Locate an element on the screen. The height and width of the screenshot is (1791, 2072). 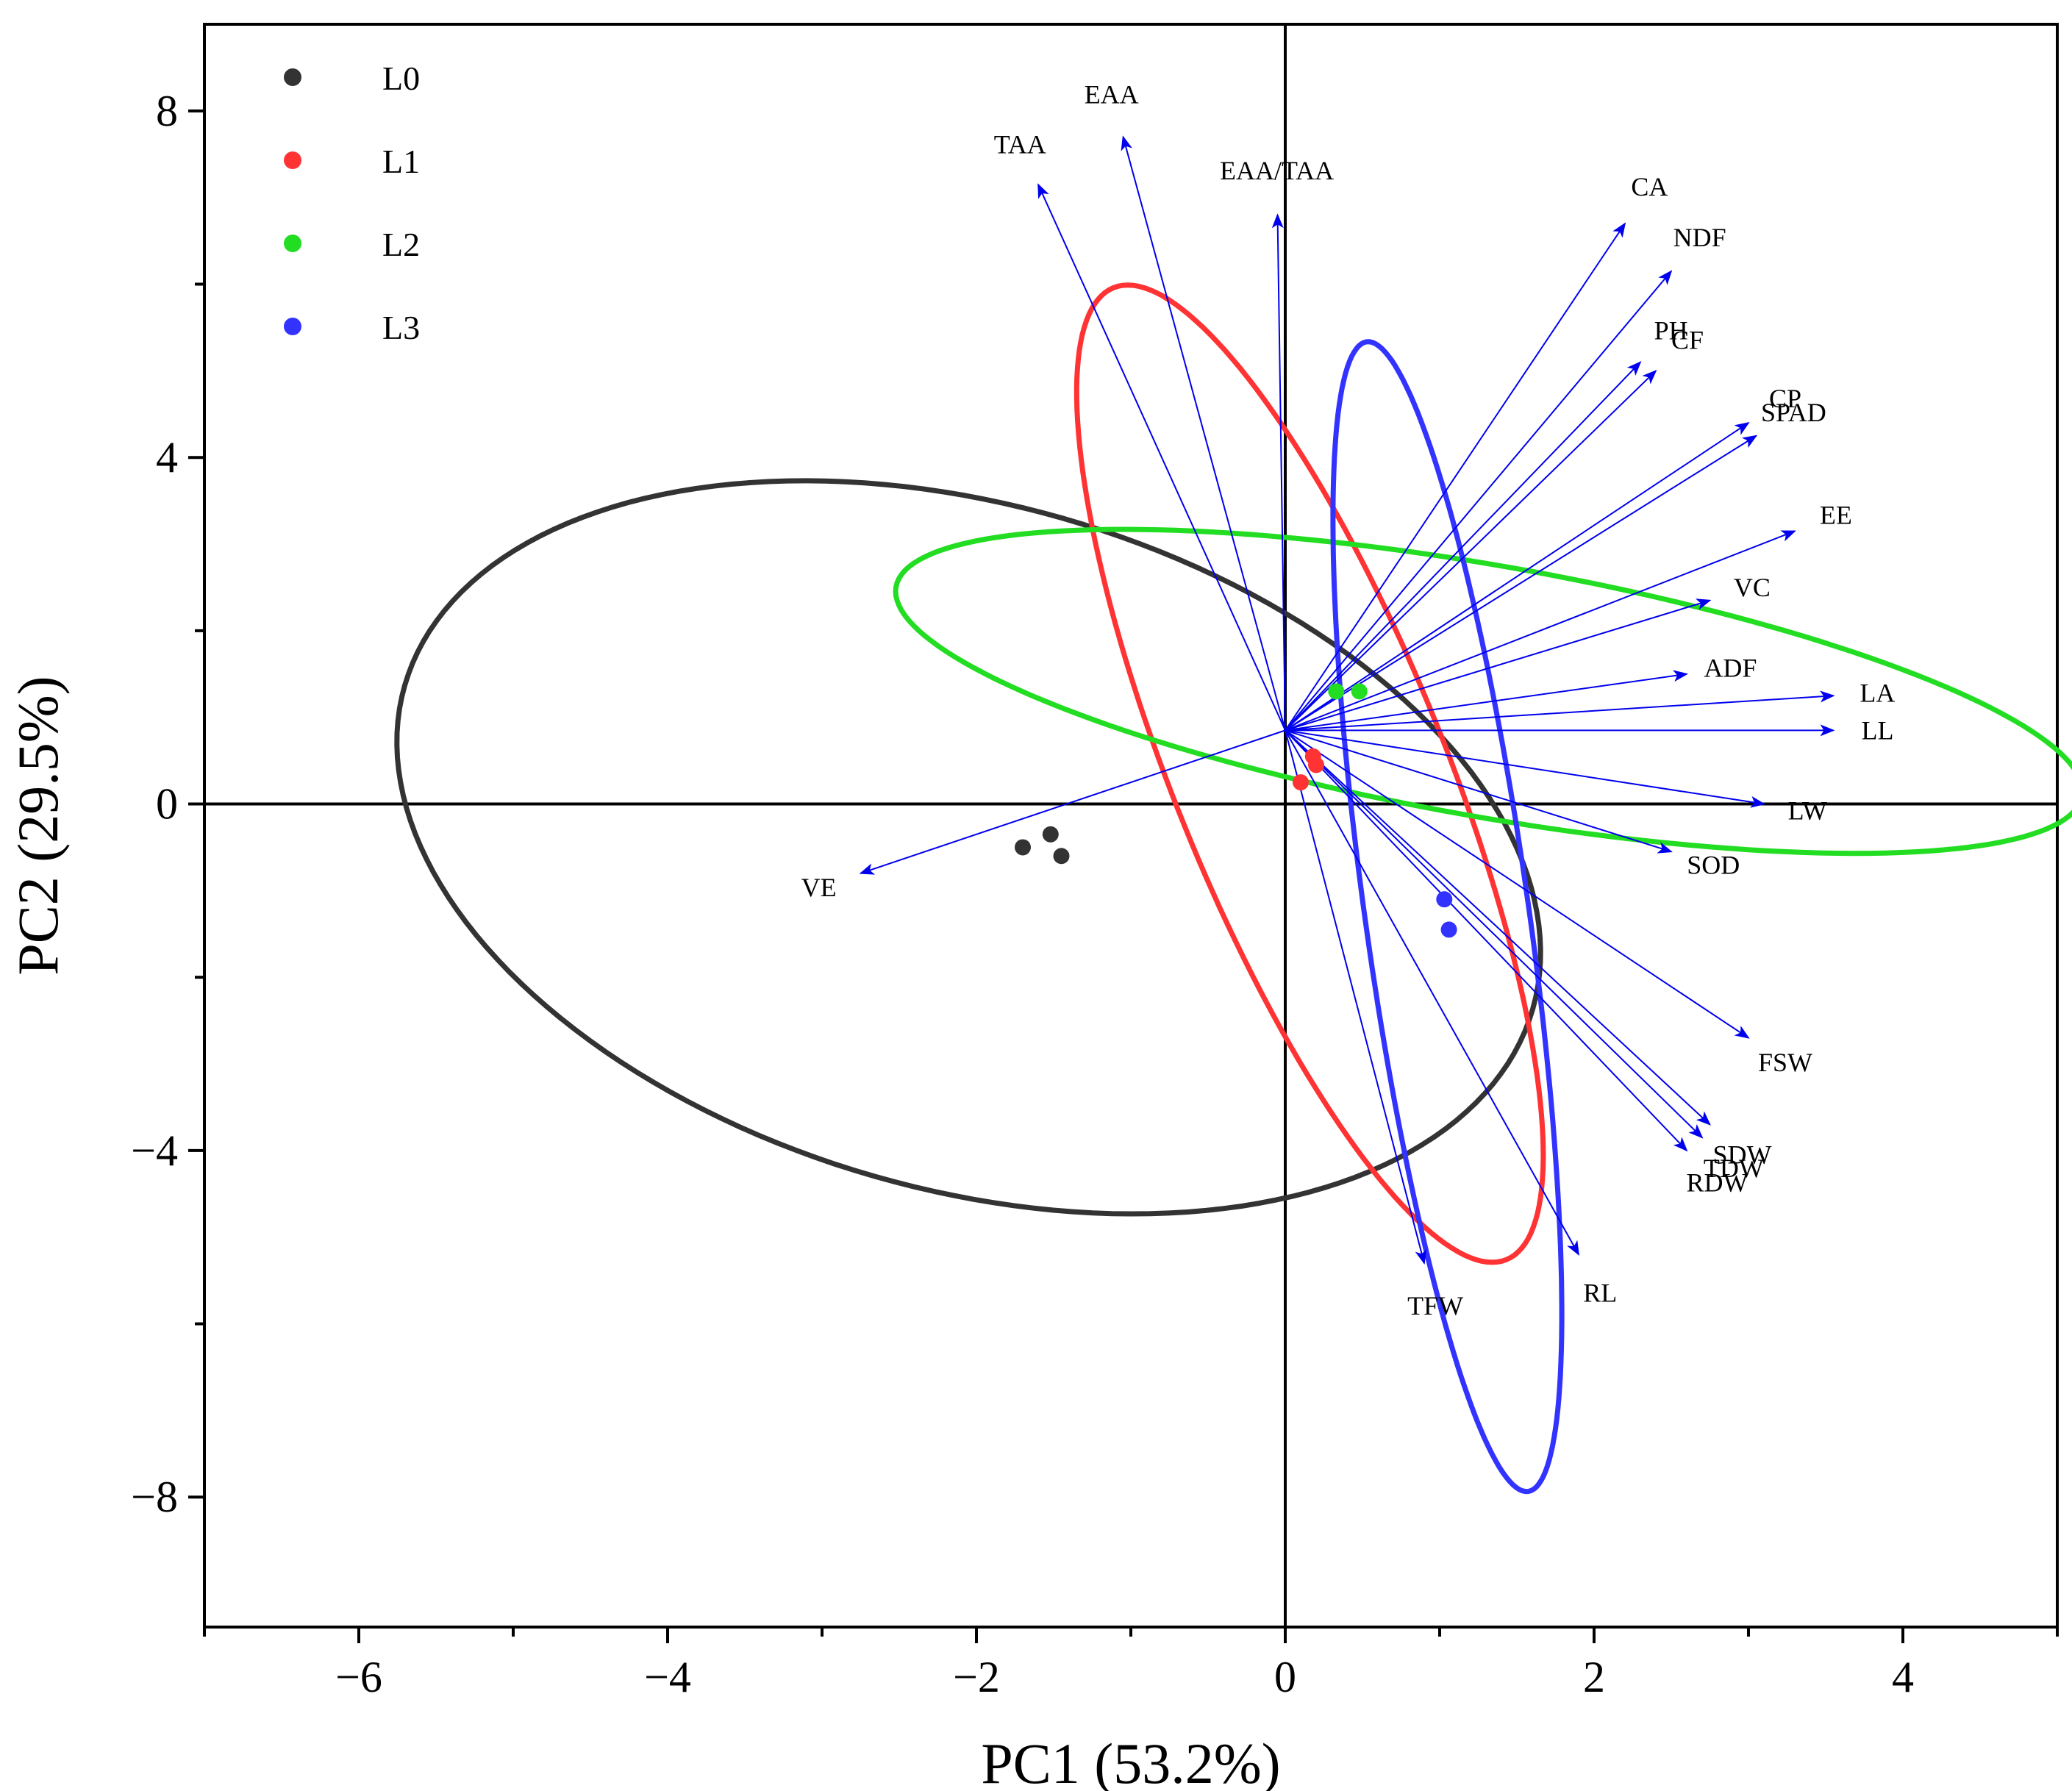
y-axis-title: PC2 (29.5%) is located at coordinates (38, 825).